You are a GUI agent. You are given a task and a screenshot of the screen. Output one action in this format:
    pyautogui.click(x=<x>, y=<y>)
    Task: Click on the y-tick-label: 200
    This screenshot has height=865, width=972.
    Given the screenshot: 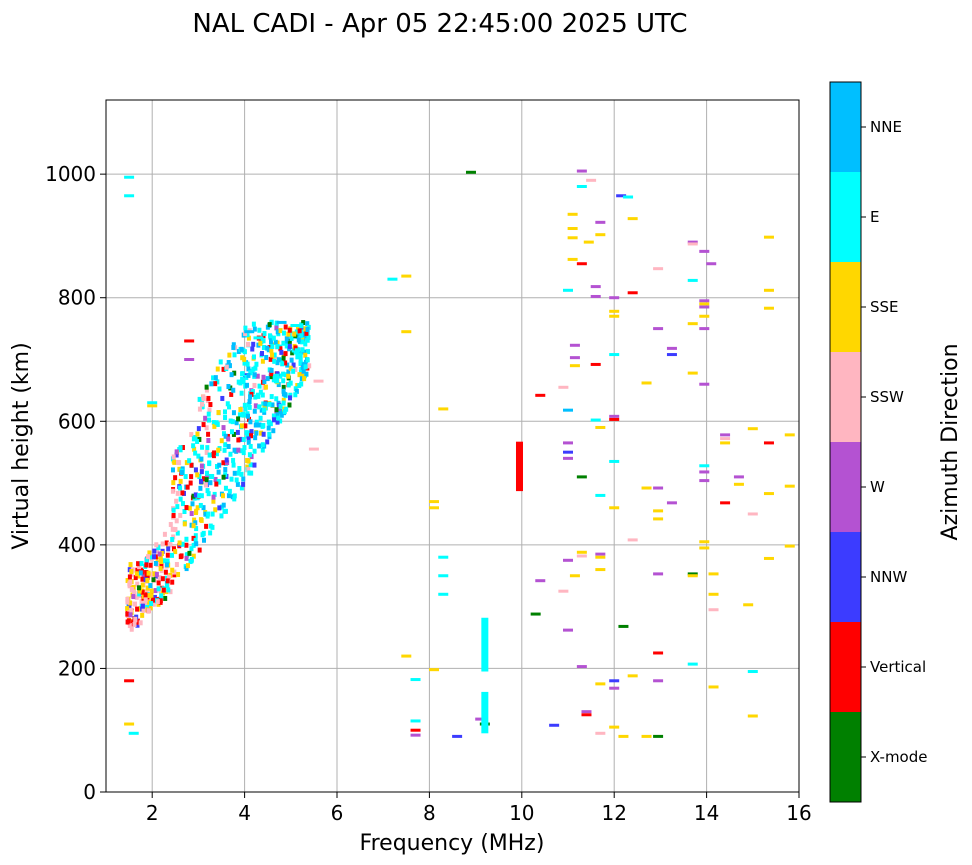 What is the action you would take?
    pyautogui.click(x=77, y=668)
    